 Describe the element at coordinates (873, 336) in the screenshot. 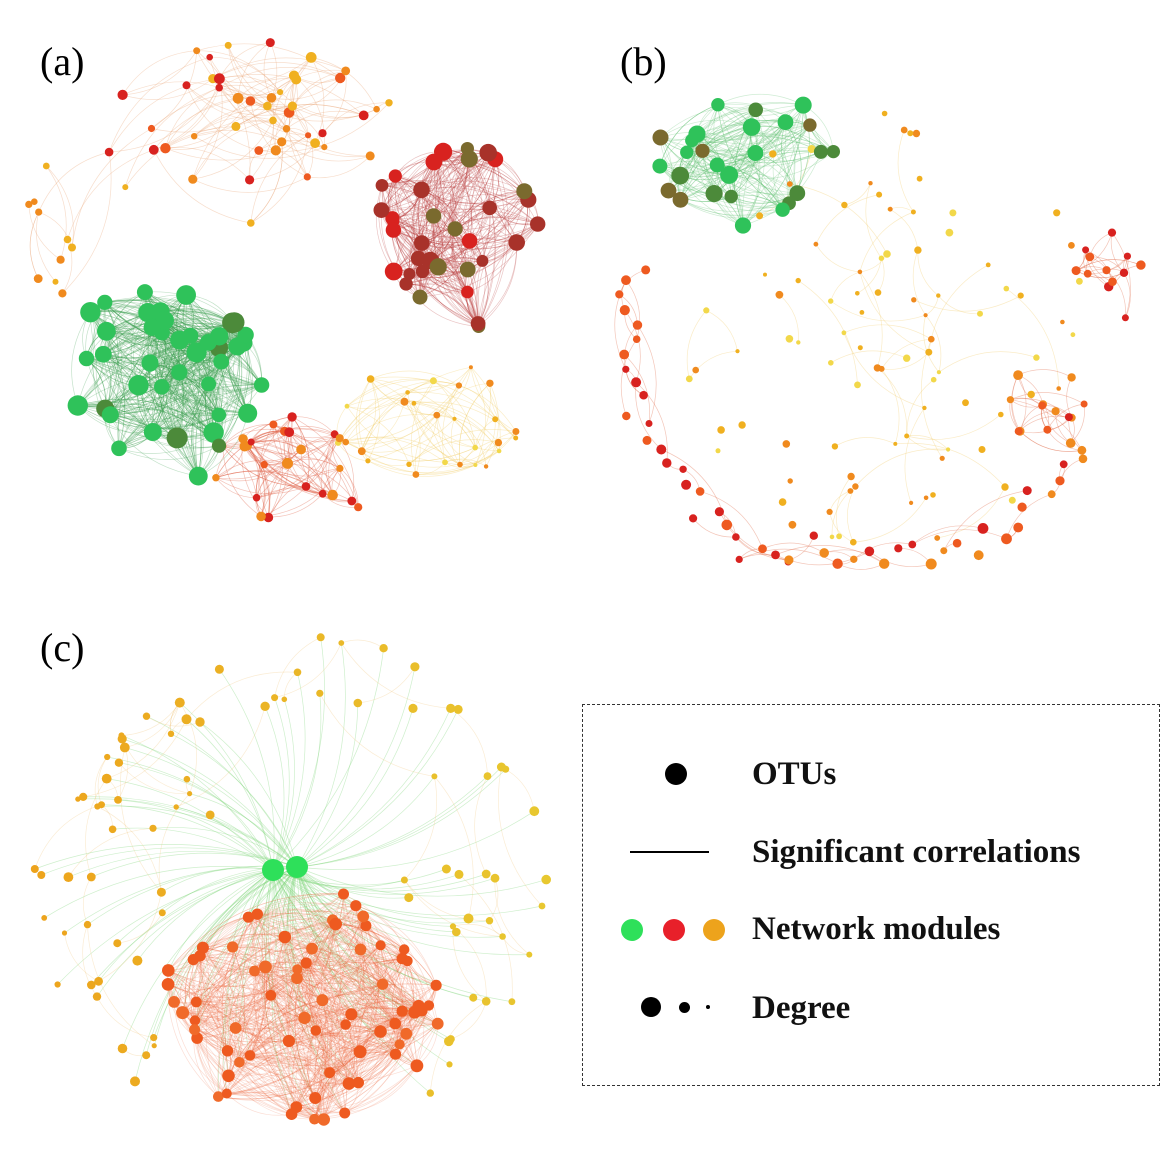

I see `edge-group` at that location.